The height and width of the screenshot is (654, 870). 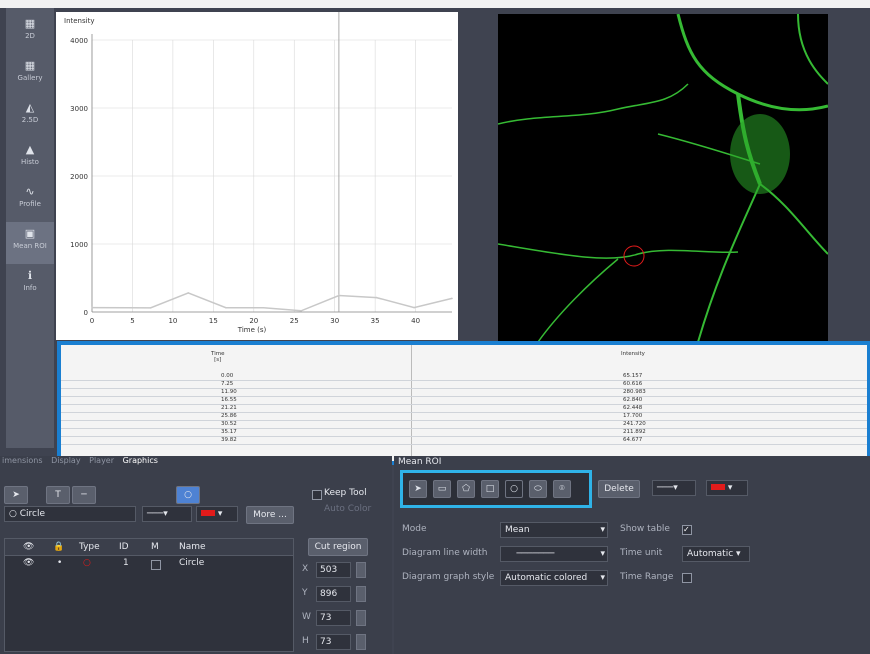 What do you see at coordinates (317, 495) in the screenshot?
I see `keep-tool-checkbox` at bounding box center [317, 495].